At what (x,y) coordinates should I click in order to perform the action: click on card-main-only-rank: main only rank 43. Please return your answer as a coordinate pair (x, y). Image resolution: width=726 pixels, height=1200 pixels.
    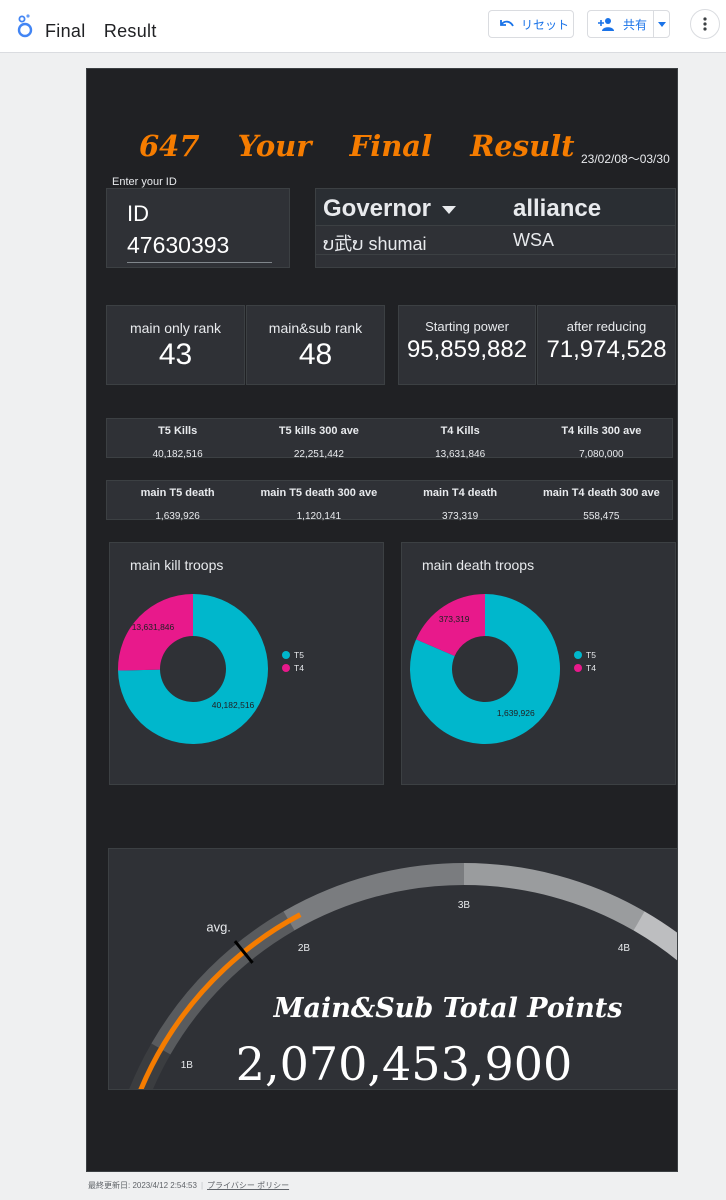
    Looking at the image, I should click on (175, 345).